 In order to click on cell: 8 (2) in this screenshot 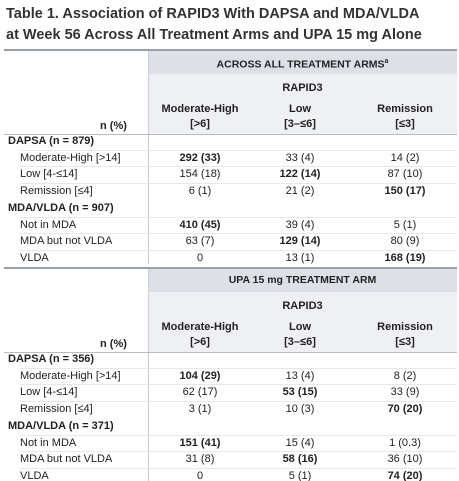, I will do `click(405, 375)`.